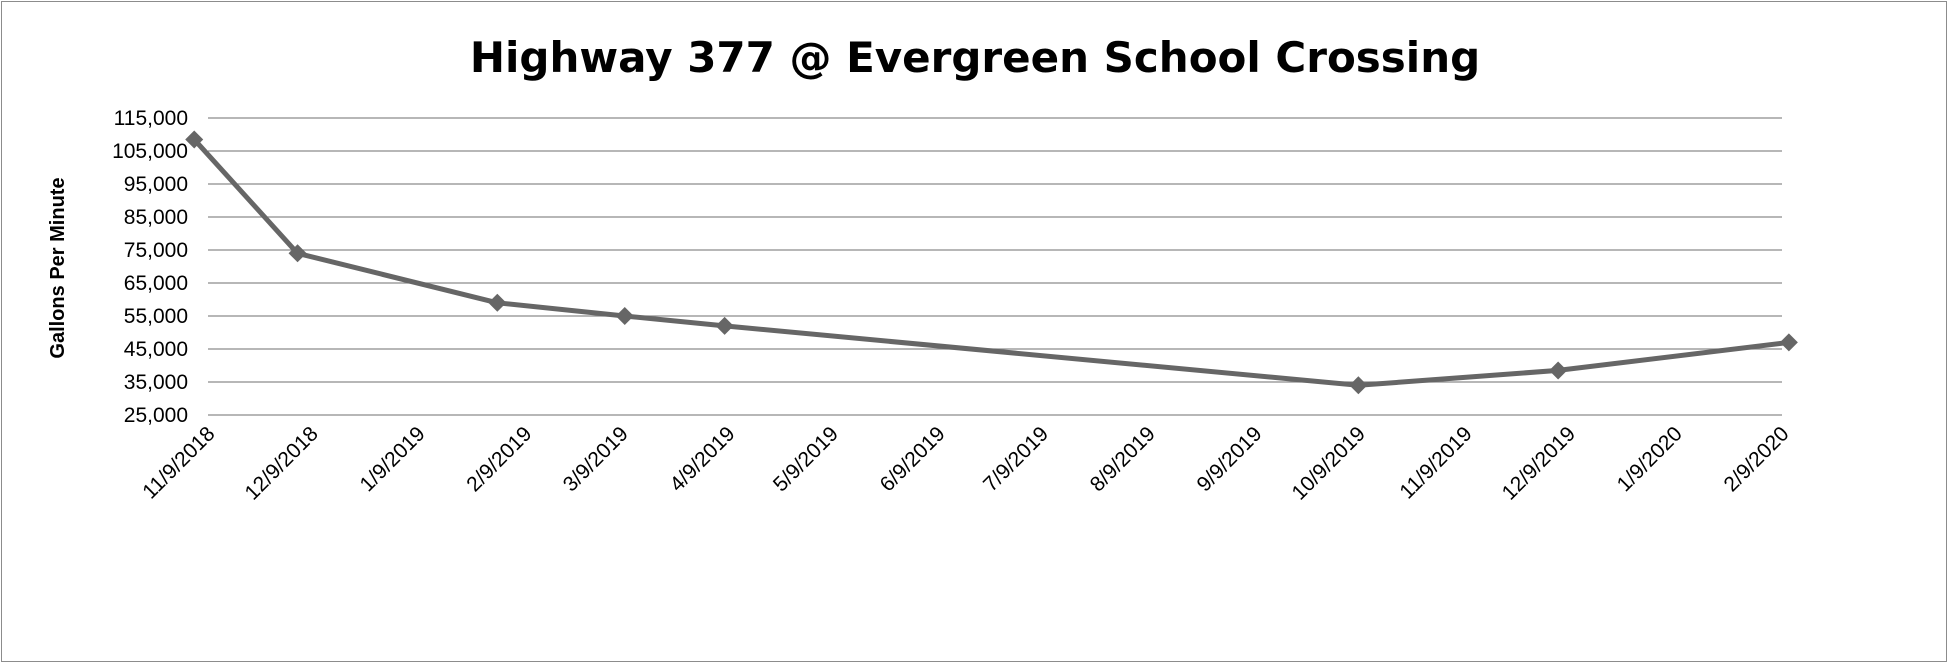  I want to click on x-tick-label: 6/9/2019, so click(913, 459).